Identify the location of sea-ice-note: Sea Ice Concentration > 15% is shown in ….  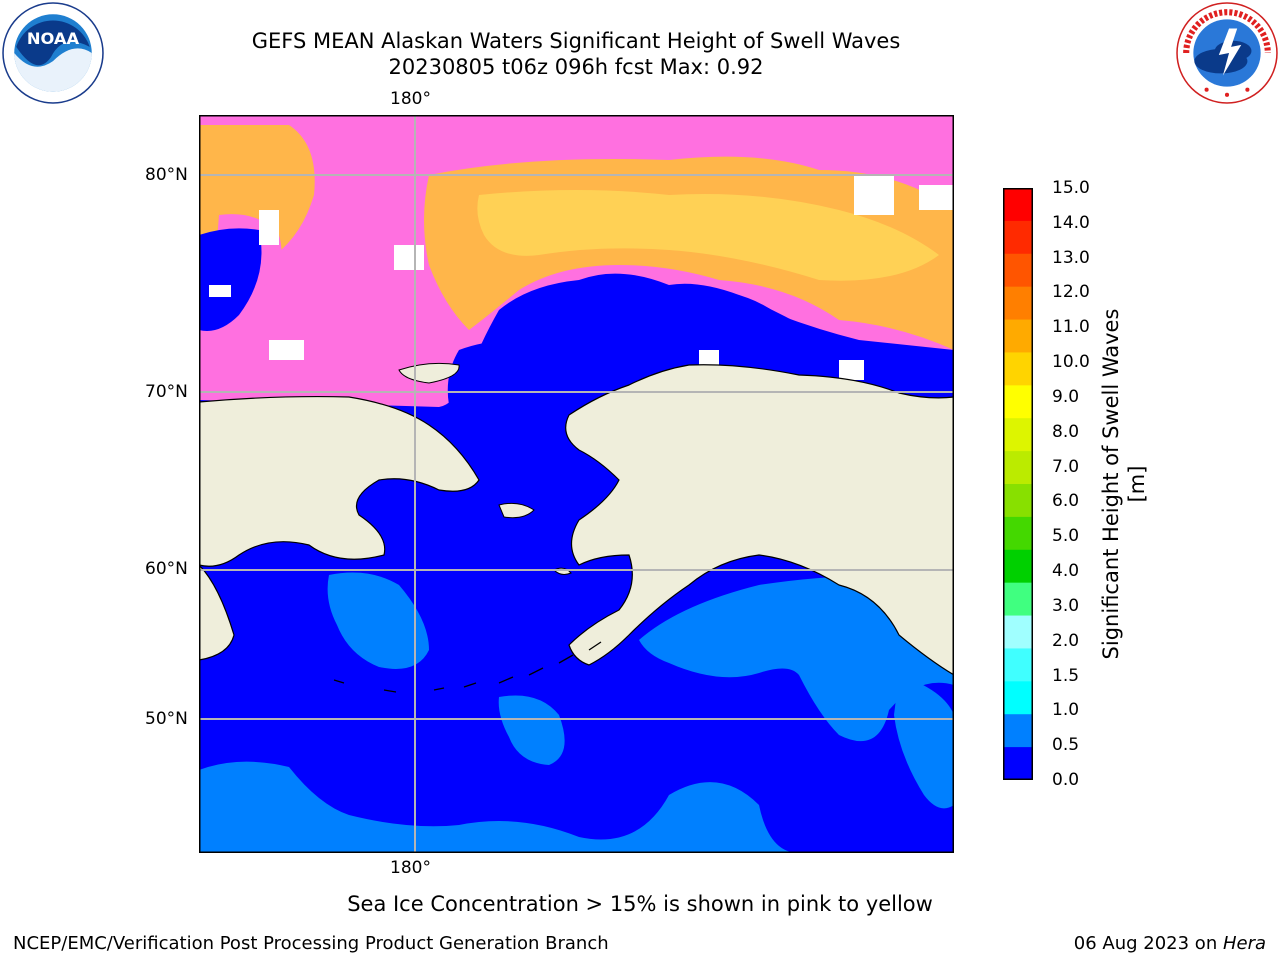
(640, 904).